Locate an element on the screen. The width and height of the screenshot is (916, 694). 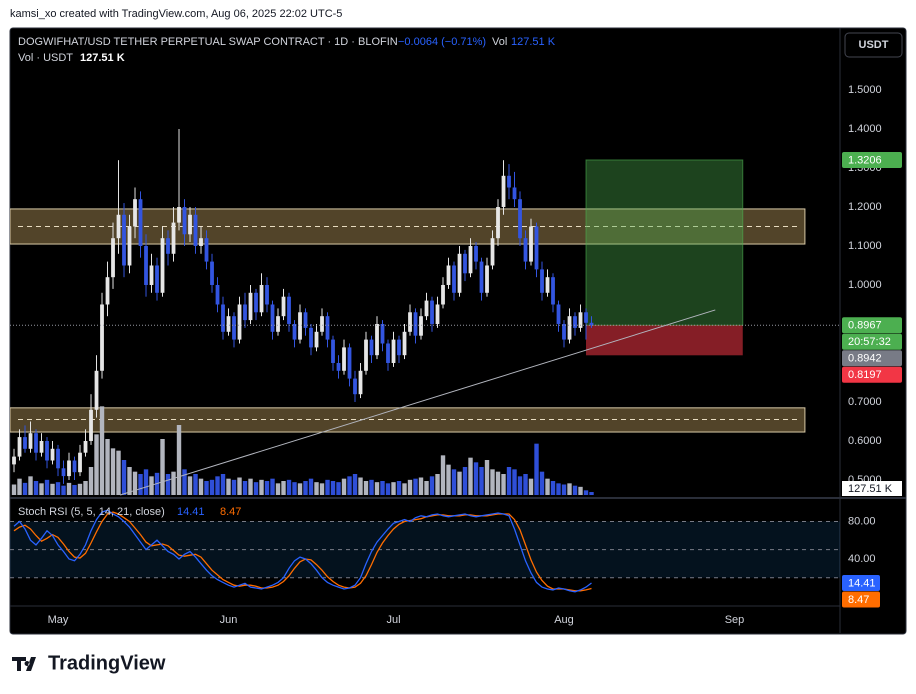
price-badge-label: 1.3206 is located at coordinates (865, 160).